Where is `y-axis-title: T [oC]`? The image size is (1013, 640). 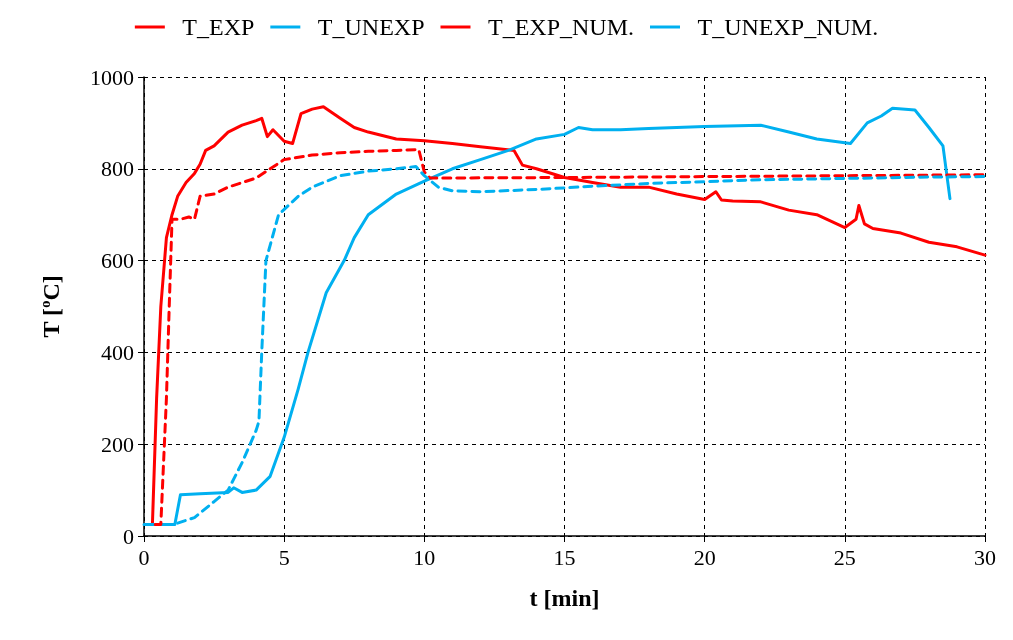 y-axis-title: T [oC] is located at coordinates (50, 306).